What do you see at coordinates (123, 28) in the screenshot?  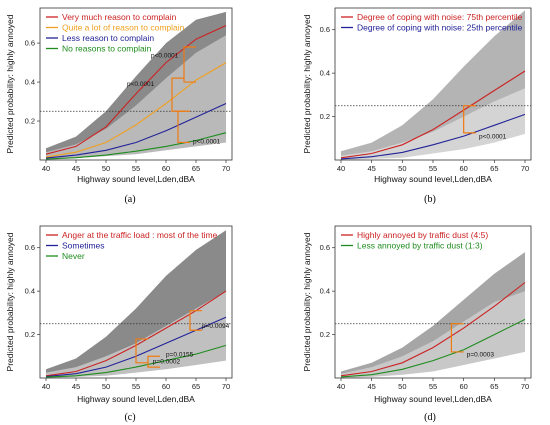 I see `legend-entry-2: Quite a lot of reason to complain` at bounding box center [123, 28].